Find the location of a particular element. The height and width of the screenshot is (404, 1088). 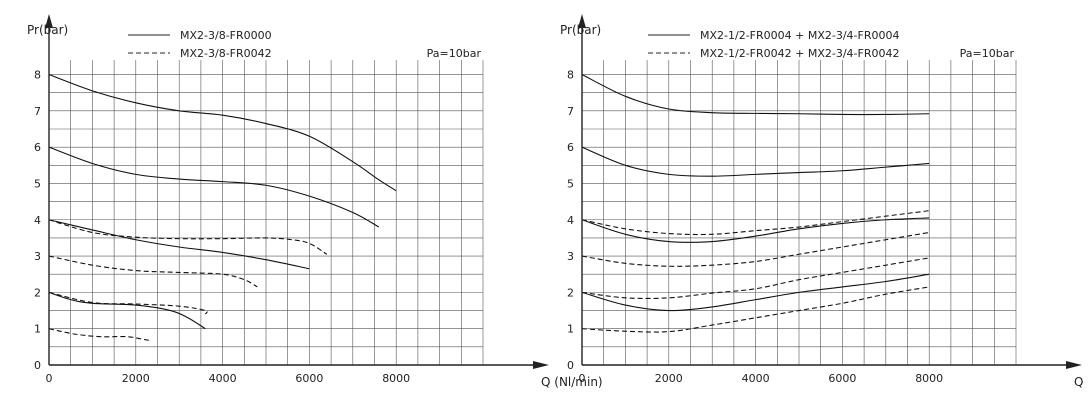

chart-left-pressure-annotation: Pa=10bar is located at coordinates (454, 53).